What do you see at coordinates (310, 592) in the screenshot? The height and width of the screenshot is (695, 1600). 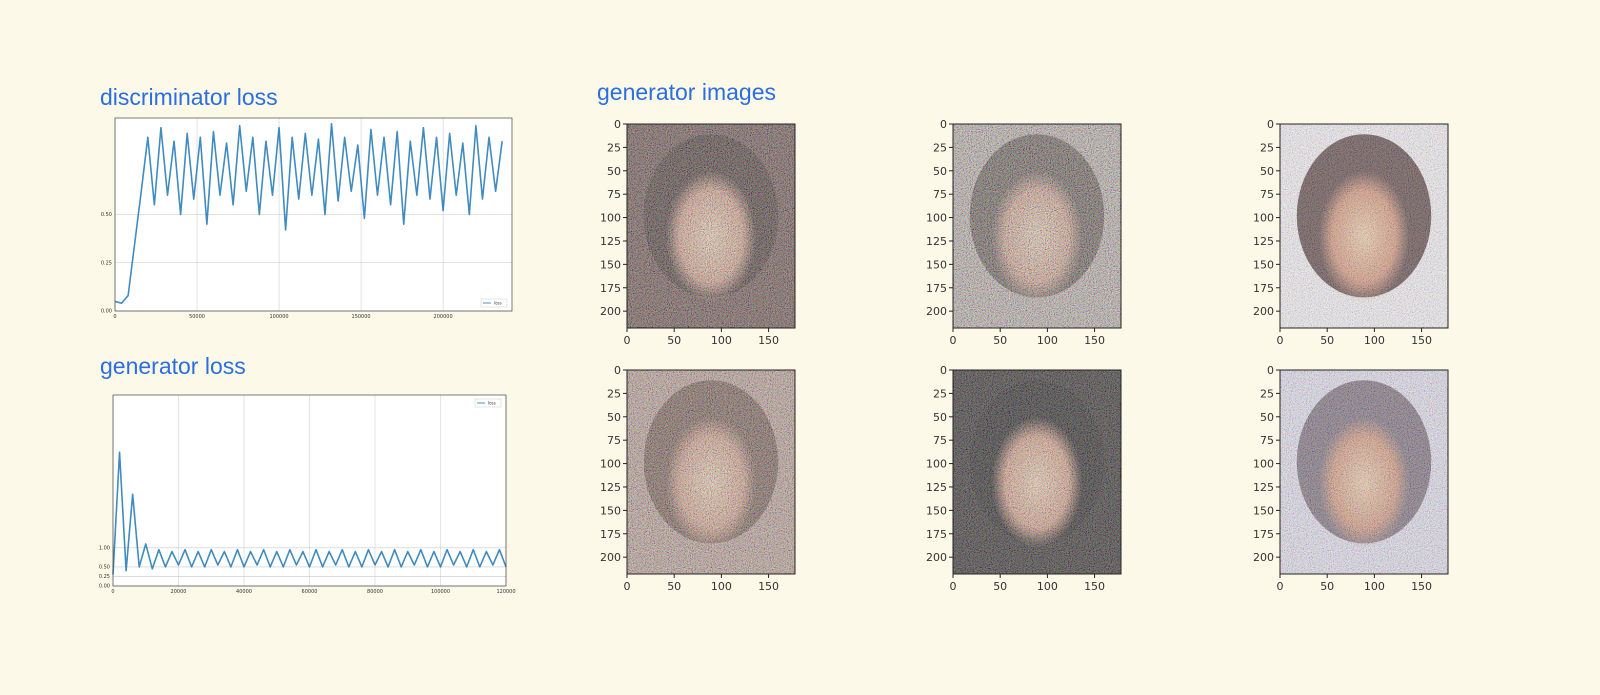 I see `x-tick-label: 60000` at bounding box center [310, 592].